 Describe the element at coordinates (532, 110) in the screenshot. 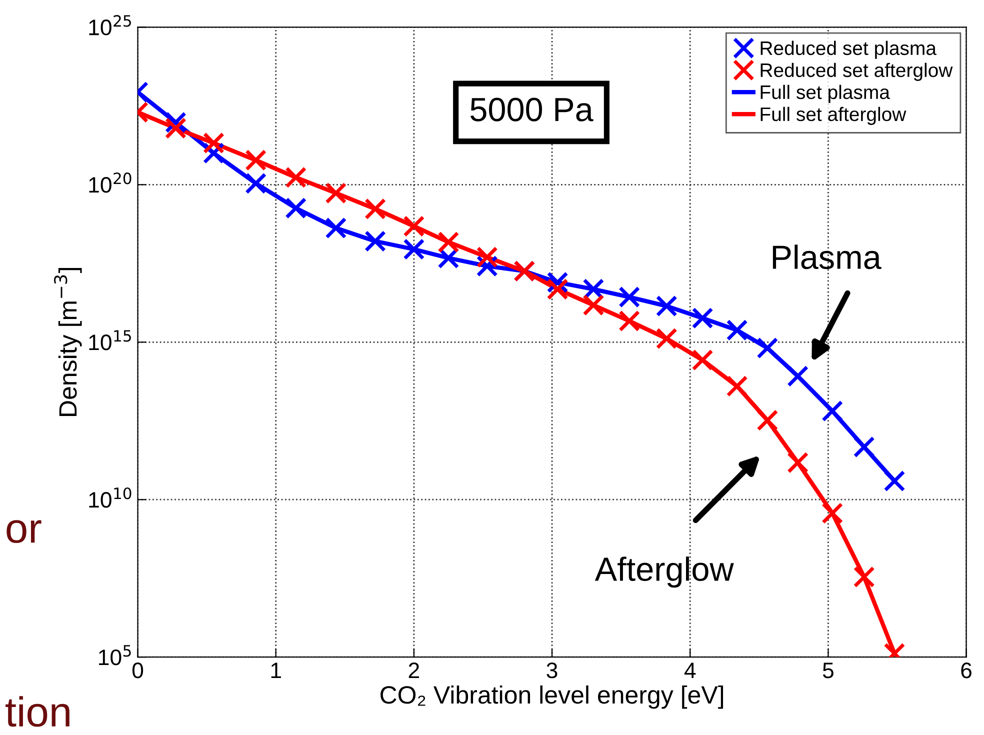

I see `annotation: 5000 Pa` at that location.